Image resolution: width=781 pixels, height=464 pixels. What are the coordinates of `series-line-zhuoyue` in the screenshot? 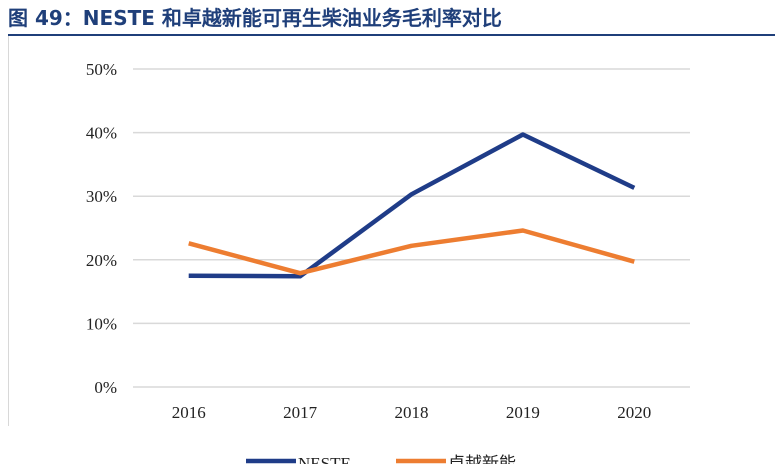 It's located at (411, 252).